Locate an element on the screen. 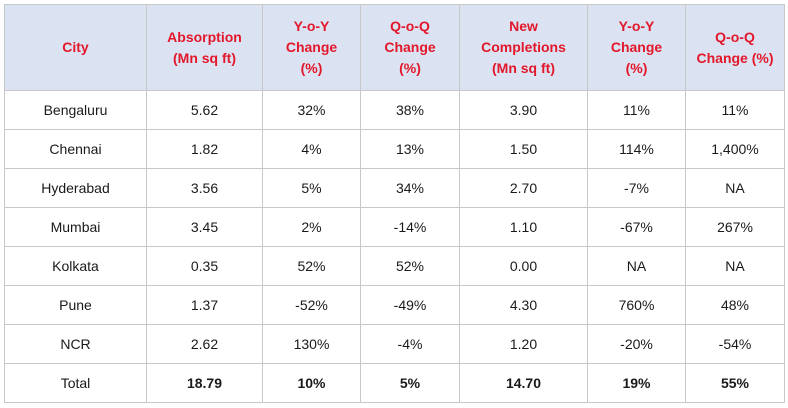  header-line: New is located at coordinates (523, 26).